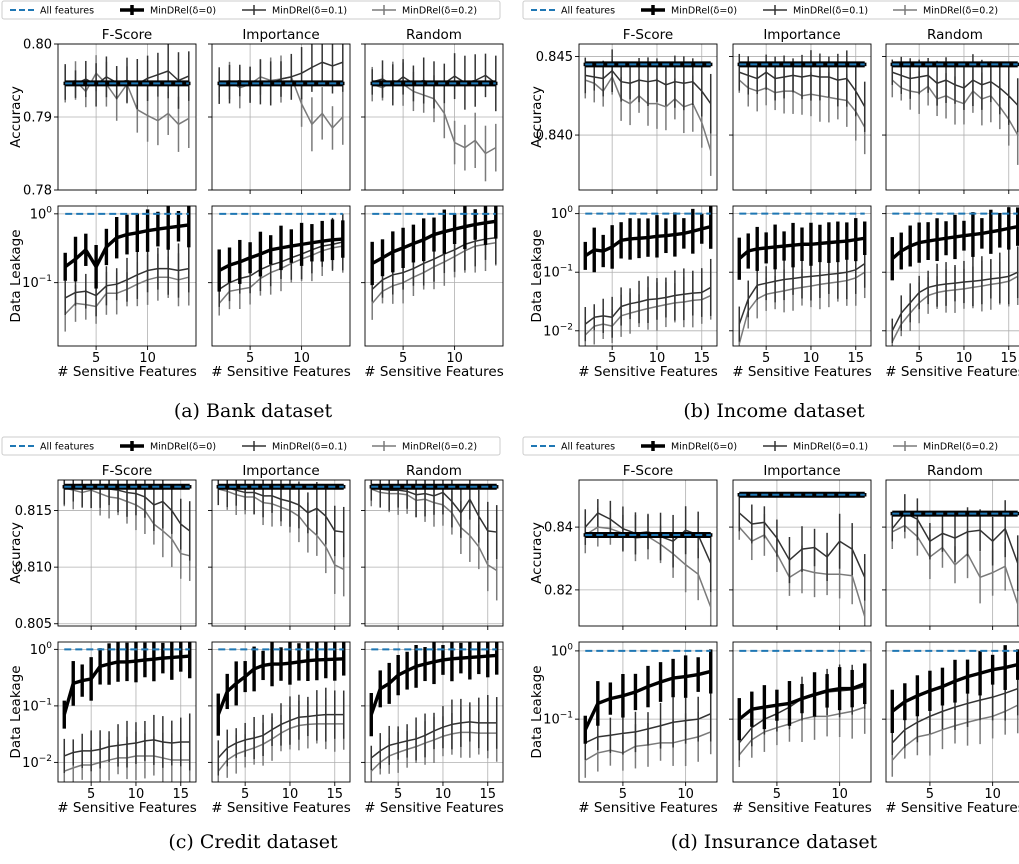  What do you see at coordinates (309, 11) in the screenshot?
I see `legend-mindrel-01-label: MinDRel(δ=0.1)` at bounding box center [309, 11].